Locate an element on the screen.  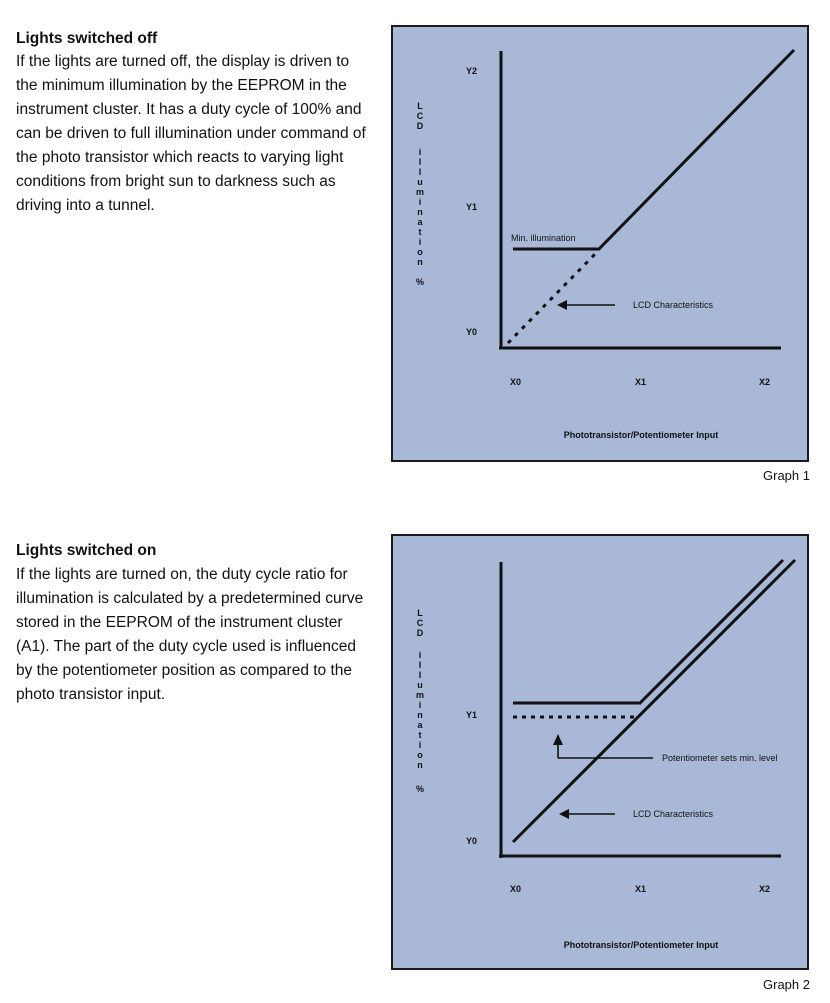
graph-2-lcd-line is located at coordinates (654, 701).